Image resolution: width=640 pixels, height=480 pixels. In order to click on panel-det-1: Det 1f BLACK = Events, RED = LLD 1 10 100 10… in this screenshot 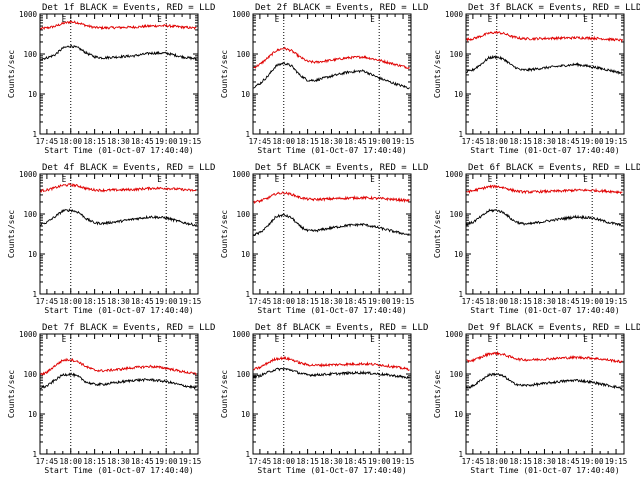, I will do `click(111, 79)`.